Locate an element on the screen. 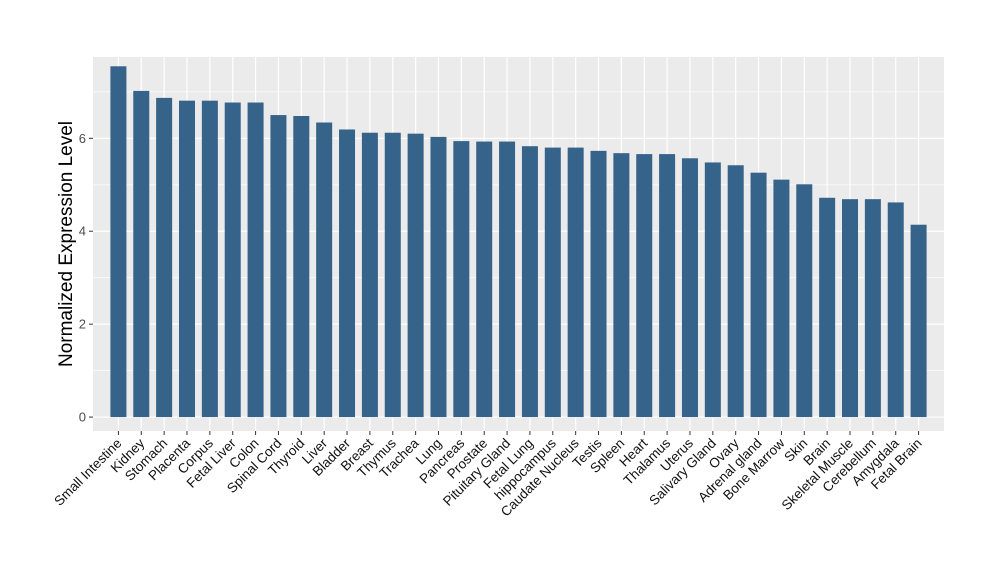 This screenshot has height=585, width=1000. y-axis-label: Normalized Expression Level is located at coordinates (66, 244).